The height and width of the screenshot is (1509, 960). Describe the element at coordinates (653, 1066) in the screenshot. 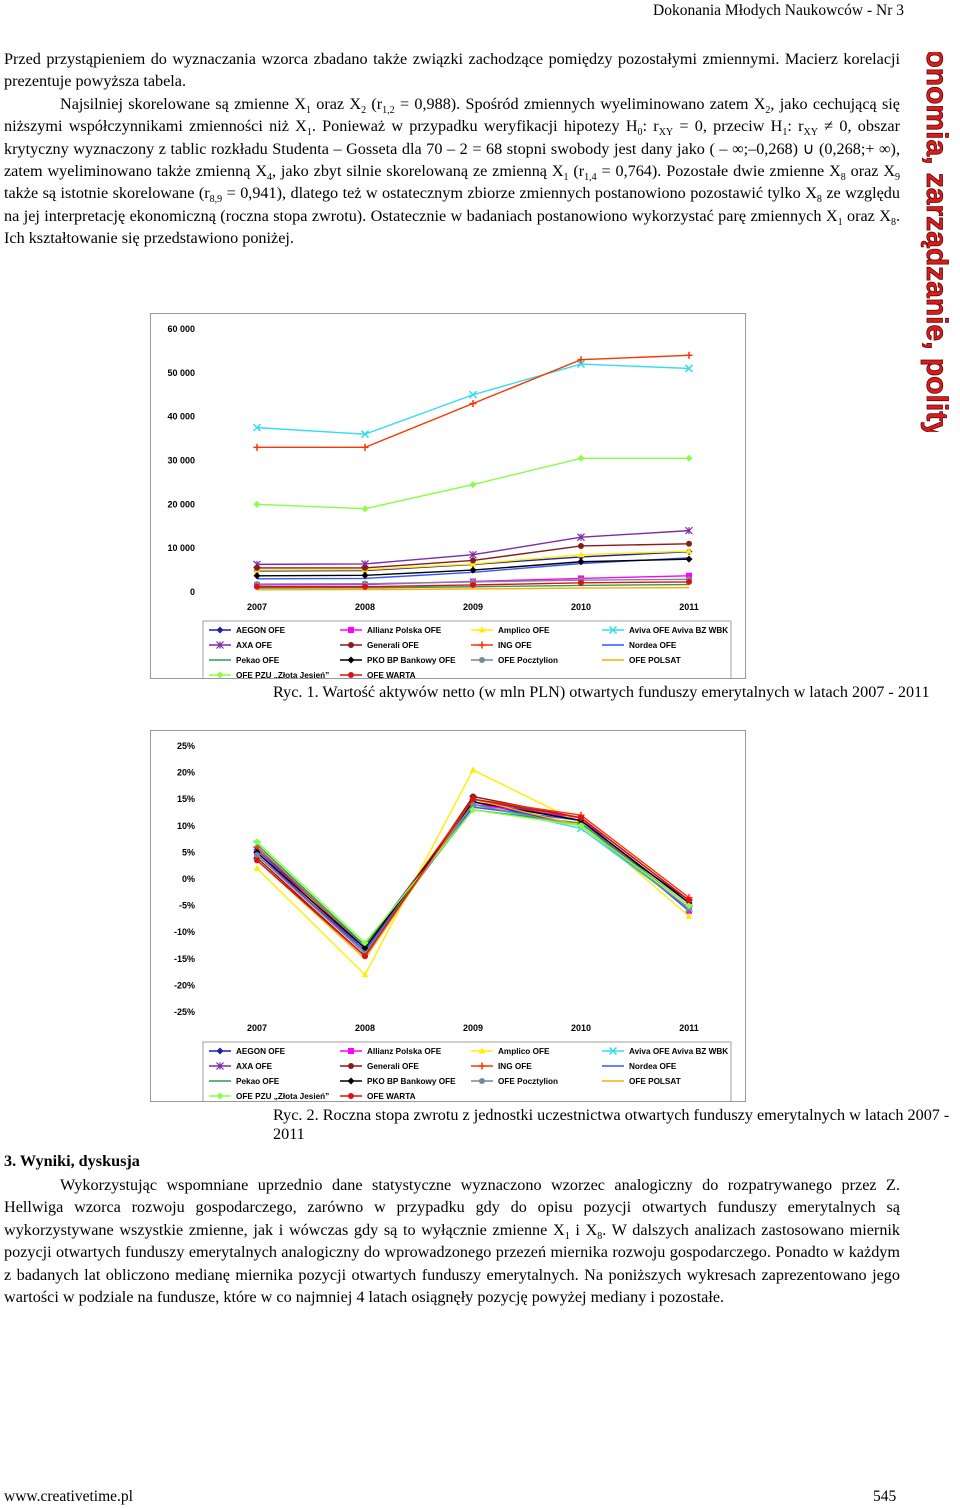

I see `legend-label: Nordea OFE` at that location.